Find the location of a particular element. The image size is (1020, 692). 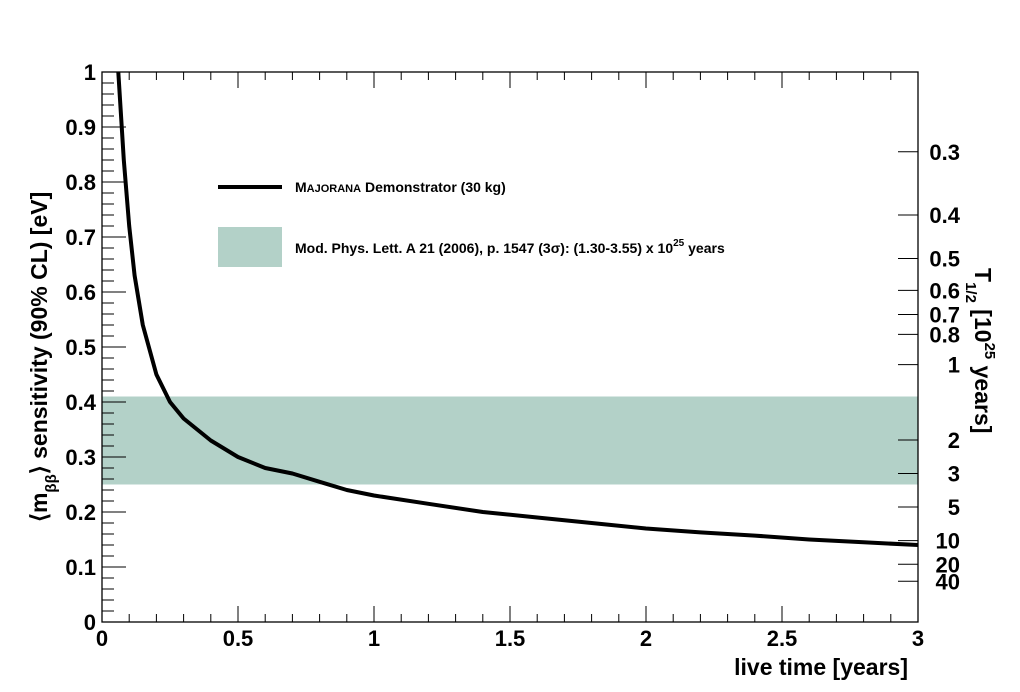

y-axis-title-prefix: ⟨m is located at coordinates (39, 507).